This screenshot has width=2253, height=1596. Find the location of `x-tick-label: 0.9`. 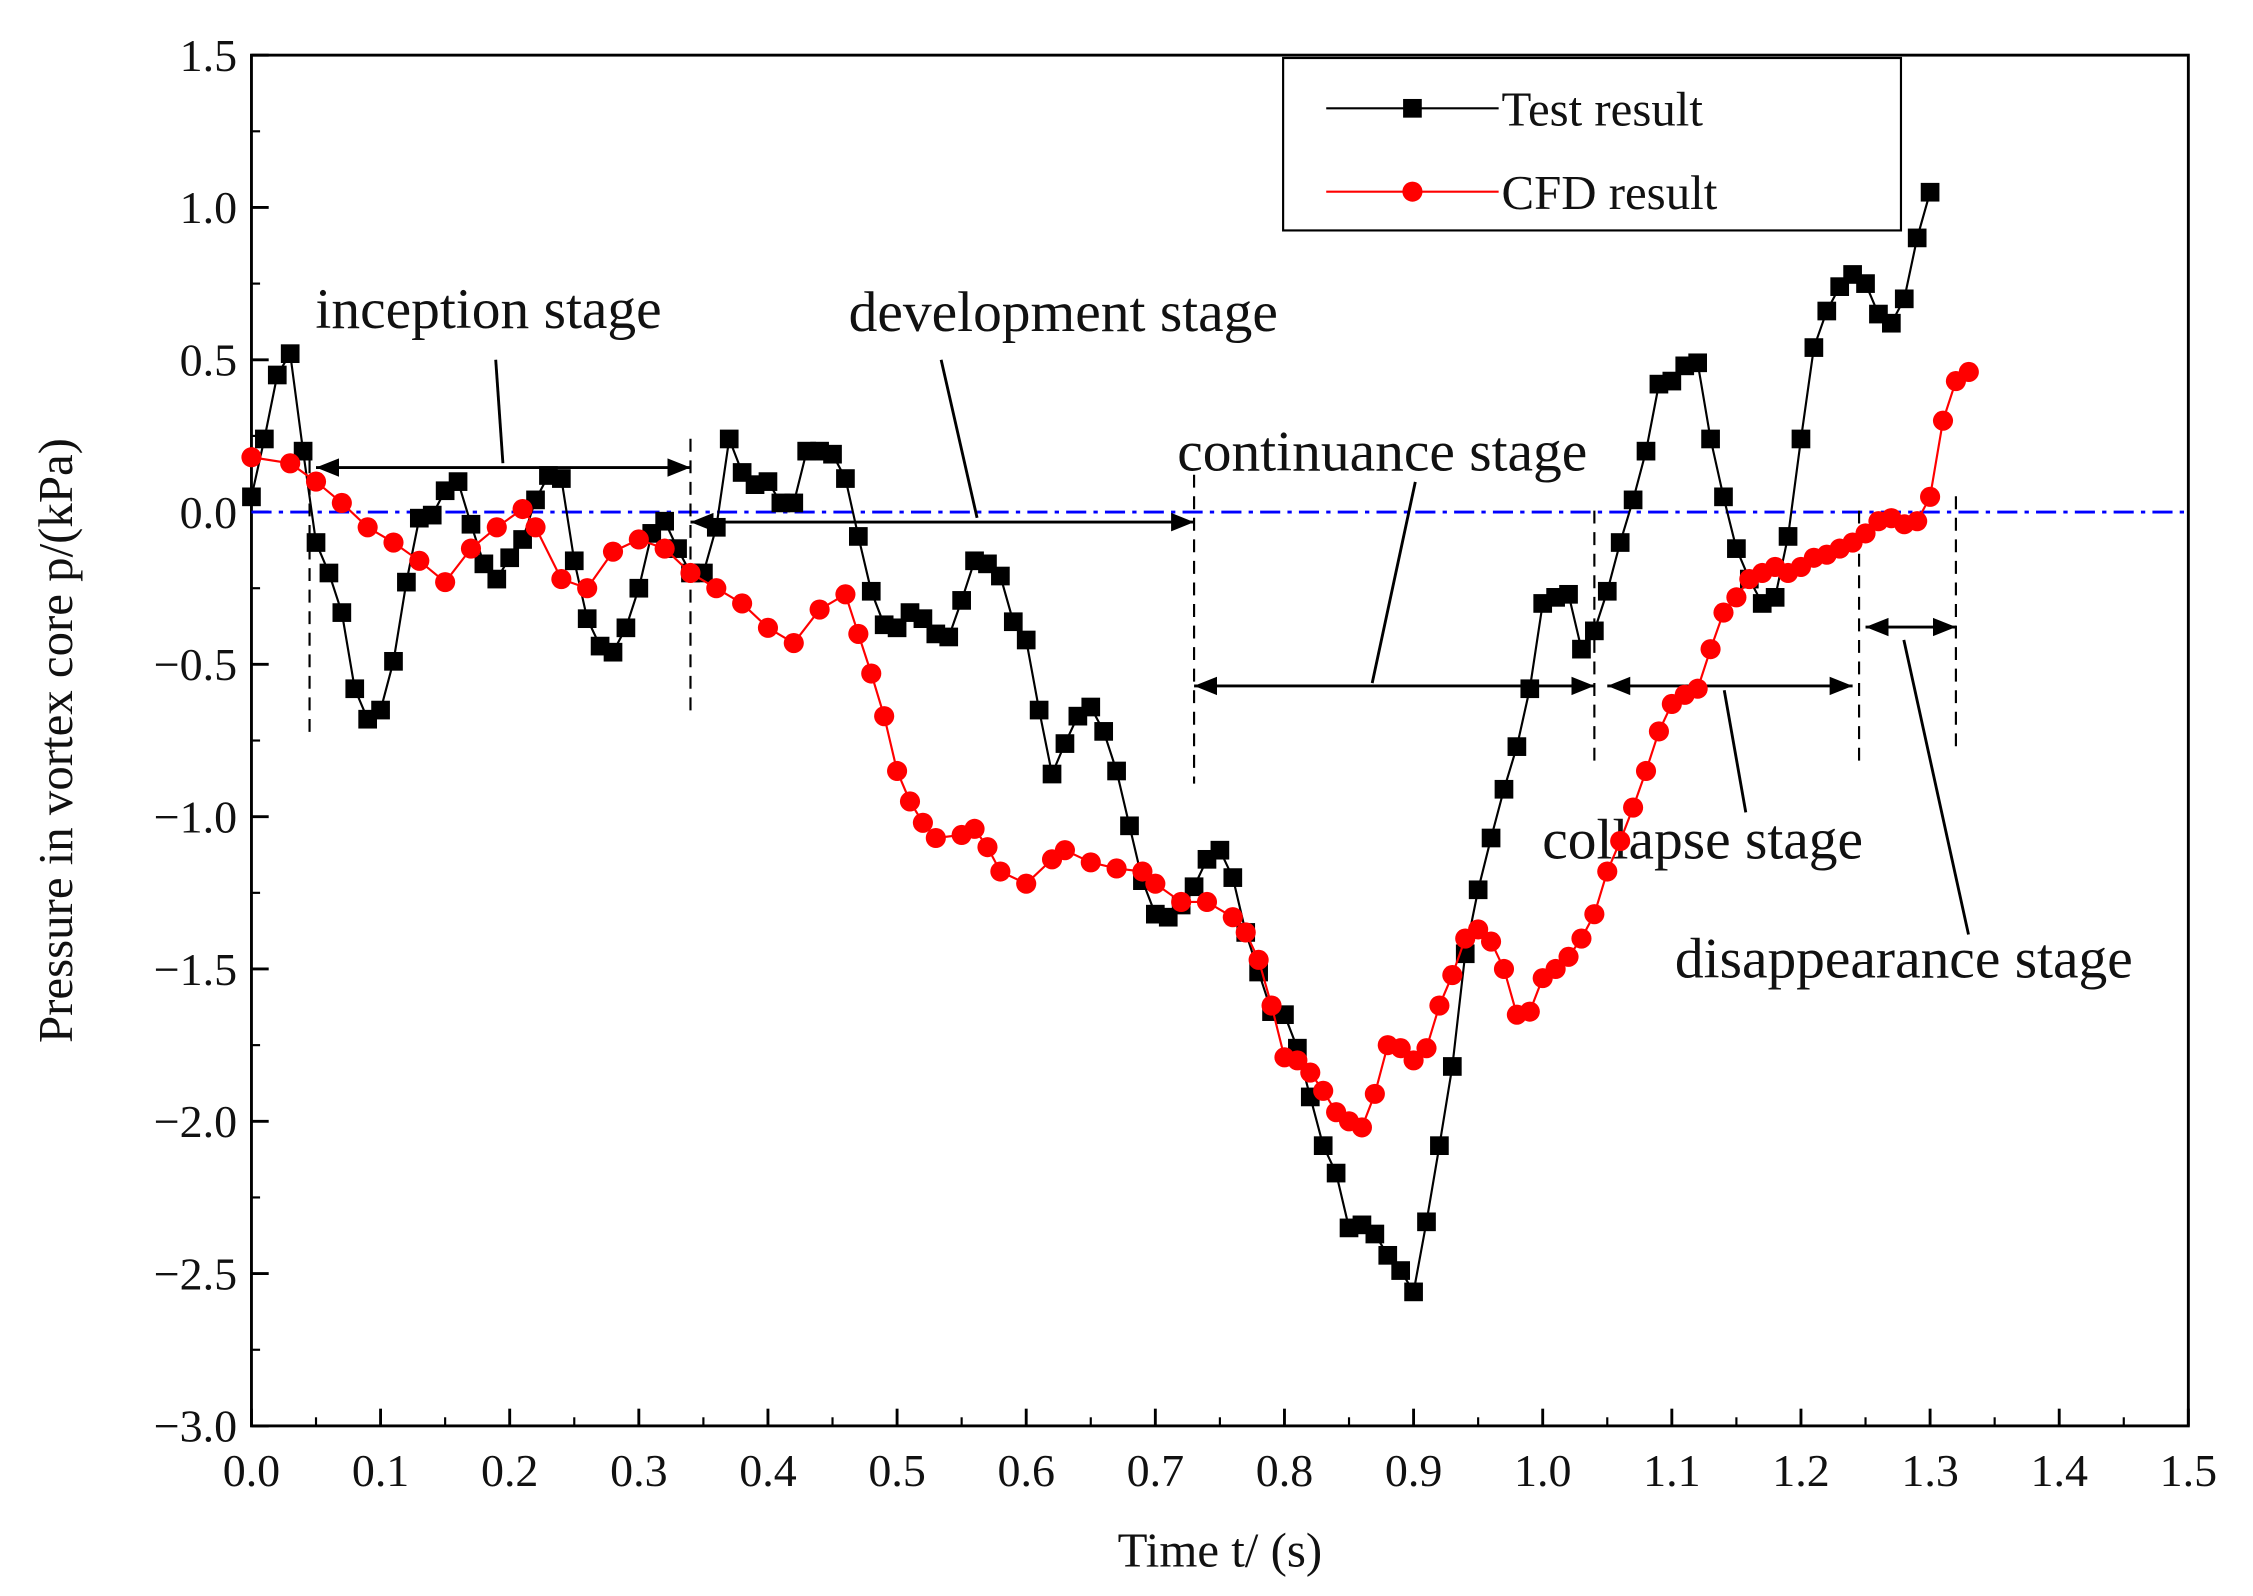

x-tick-label: 0.9 is located at coordinates (1413, 1470).